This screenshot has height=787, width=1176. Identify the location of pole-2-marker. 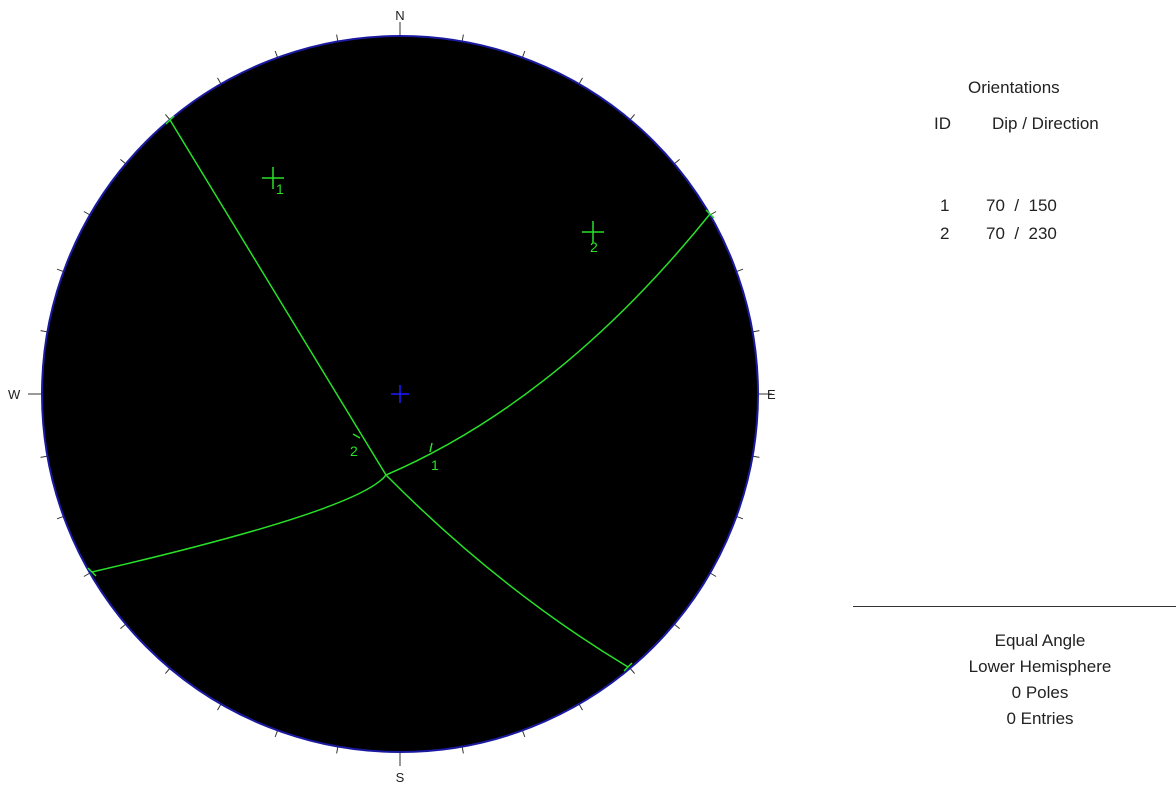
(593, 232).